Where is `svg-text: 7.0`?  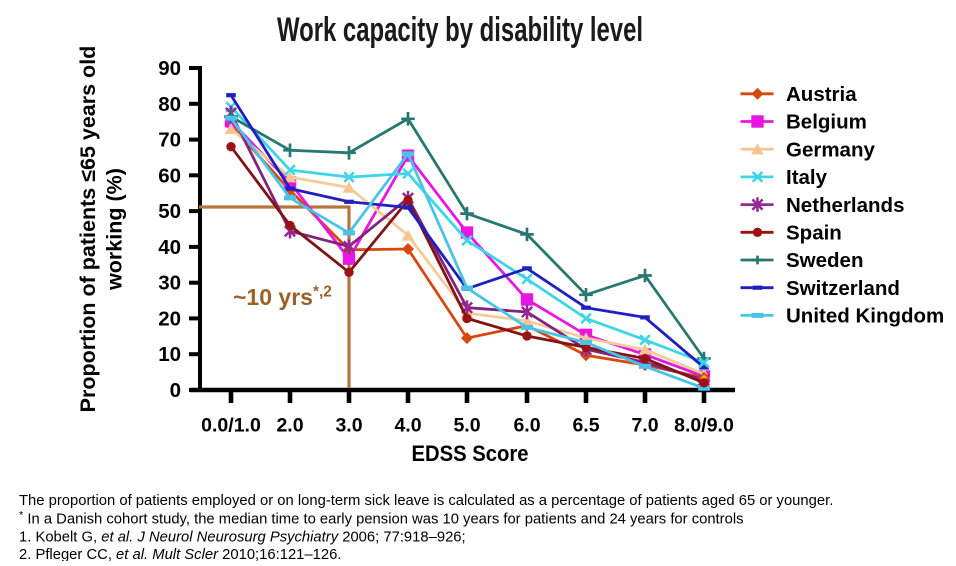
svg-text: 7.0 is located at coordinates (644, 426).